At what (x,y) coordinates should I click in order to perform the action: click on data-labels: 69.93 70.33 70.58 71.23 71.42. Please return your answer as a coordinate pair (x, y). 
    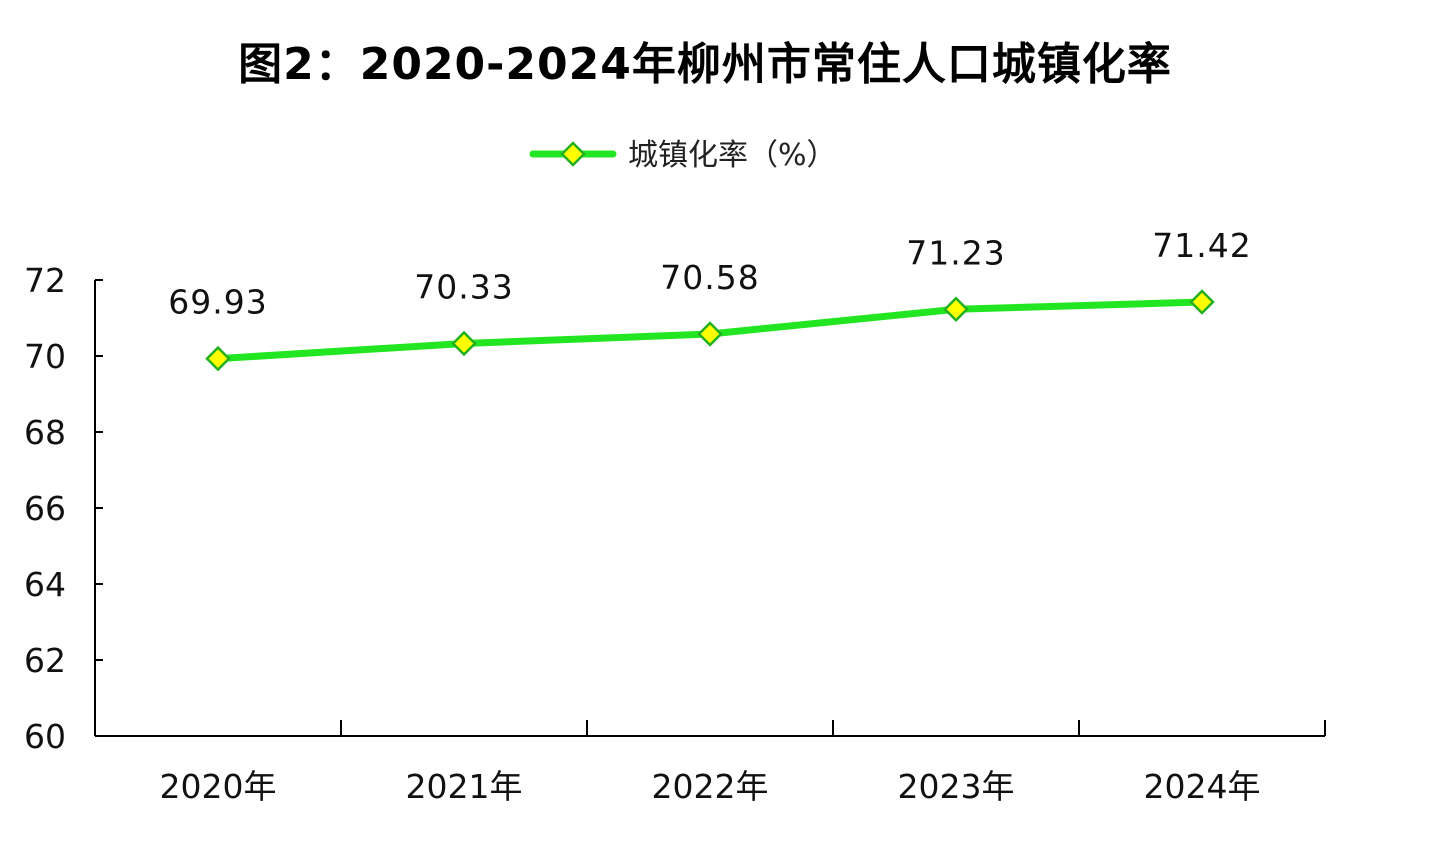
    Looking at the image, I should click on (709, 274).